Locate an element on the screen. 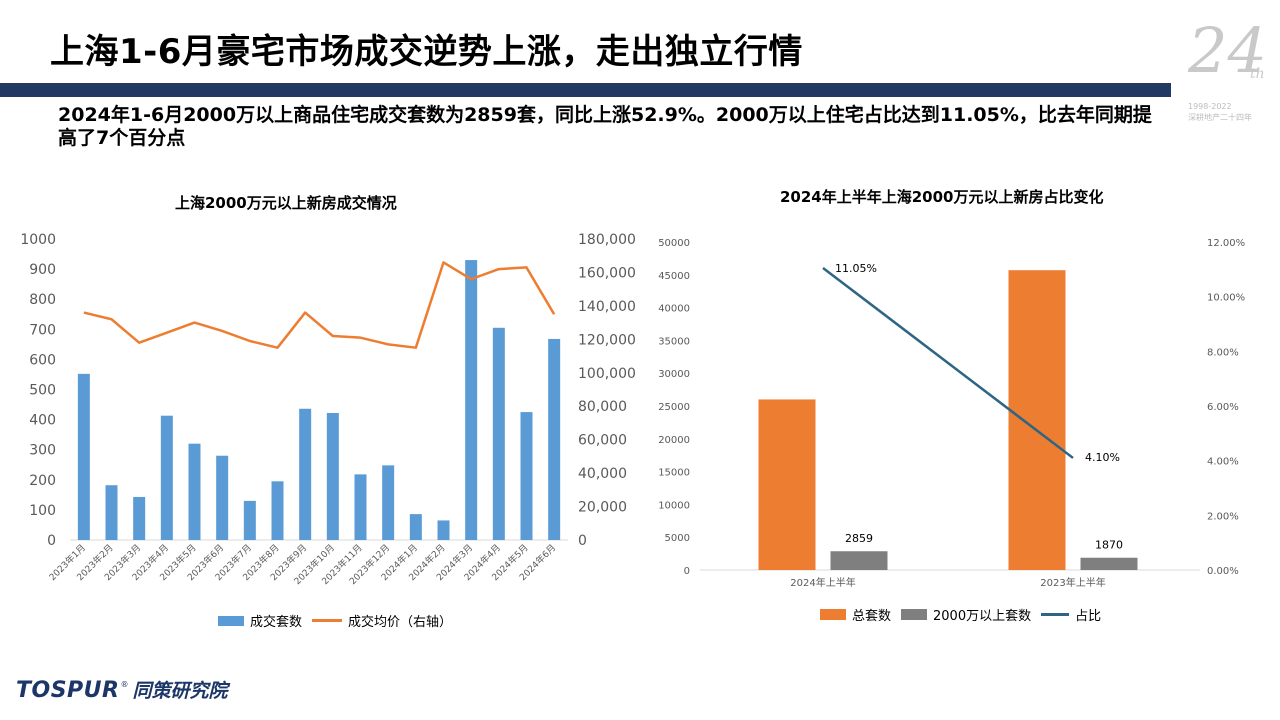 The width and height of the screenshot is (1280, 720). legend-swatch-total is located at coordinates (833, 614).